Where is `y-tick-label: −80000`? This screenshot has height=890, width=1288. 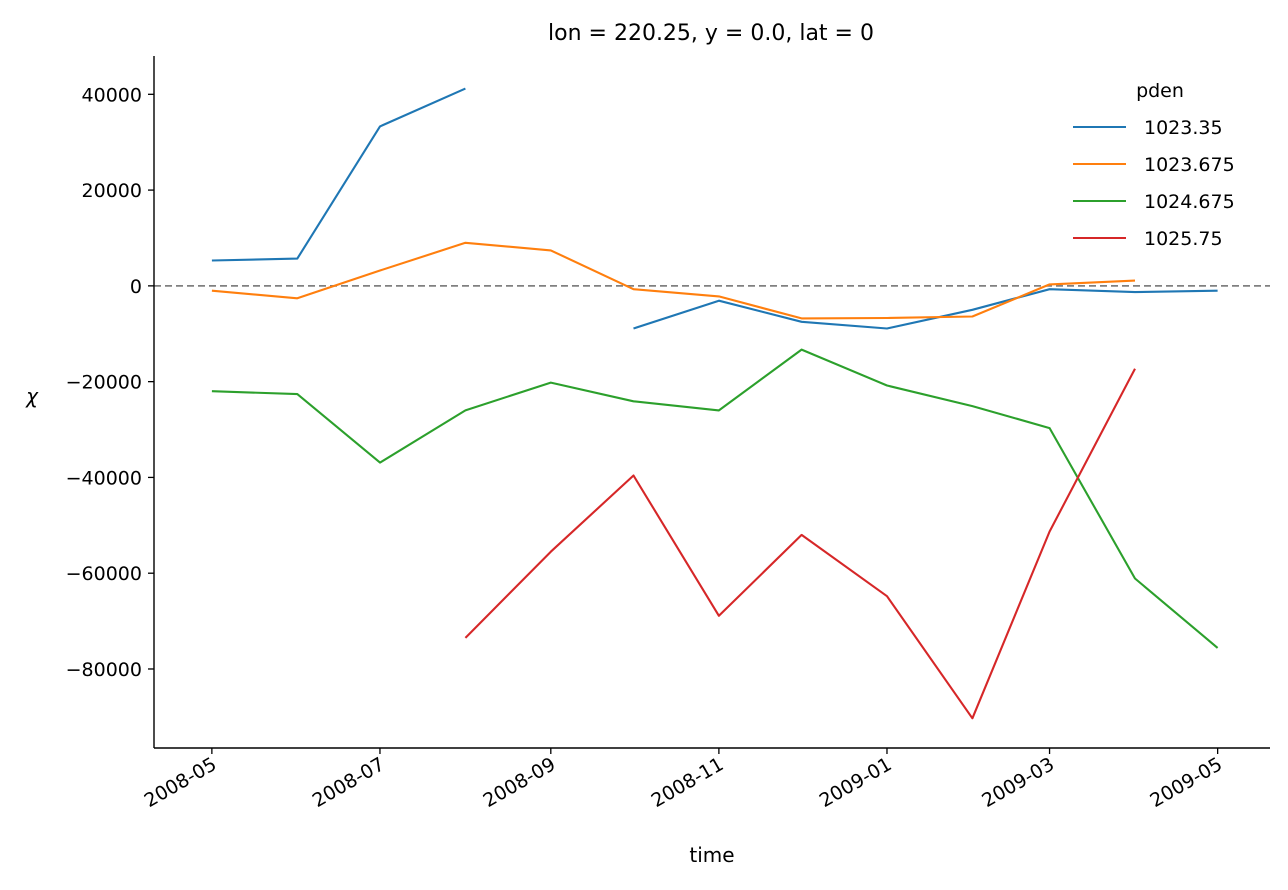
y-tick-label: −80000 is located at coordinates (104, 670).